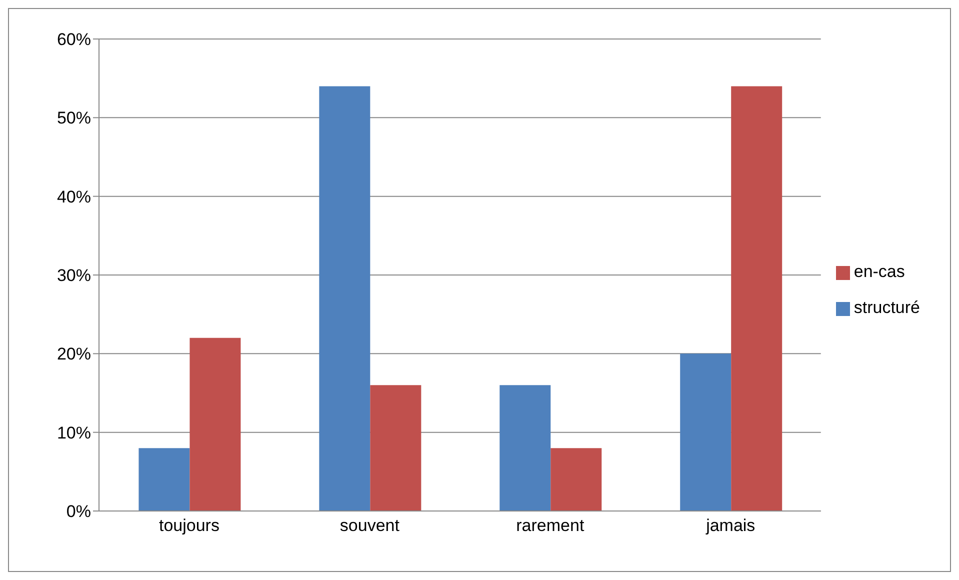  I want to click on legend-label: structuré, so click(887, 307).